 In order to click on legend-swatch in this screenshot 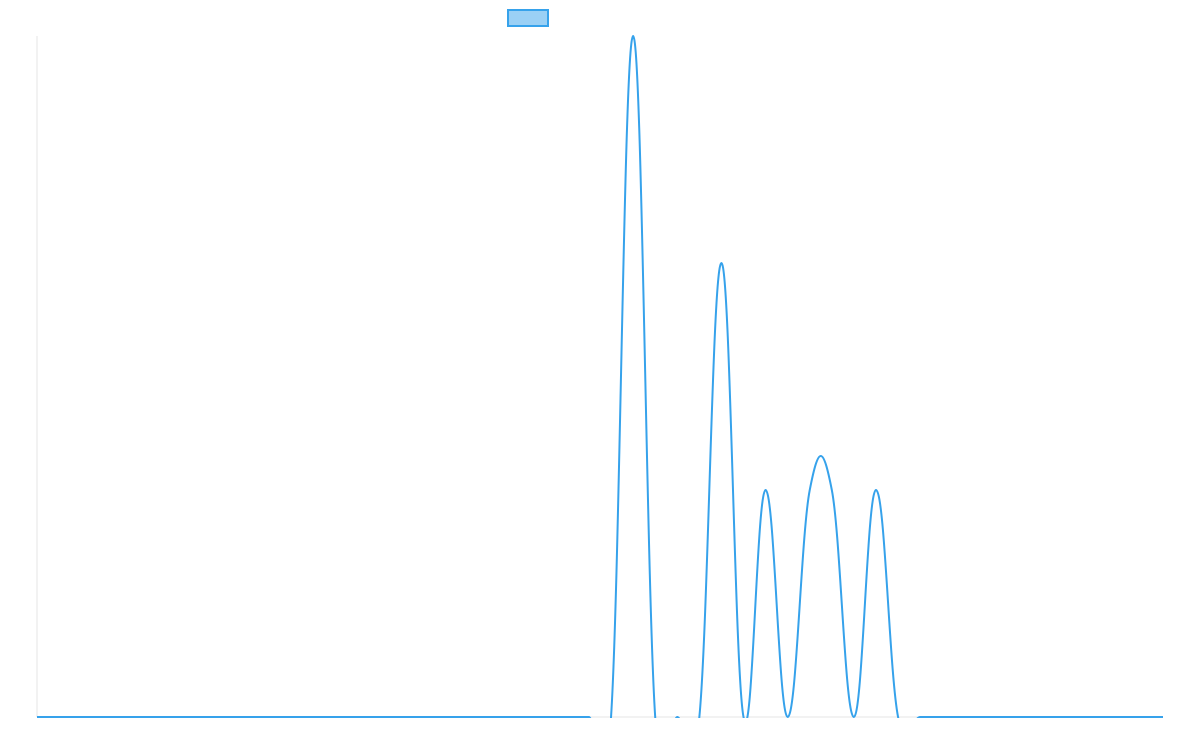, I will do `click(528, 18)`.